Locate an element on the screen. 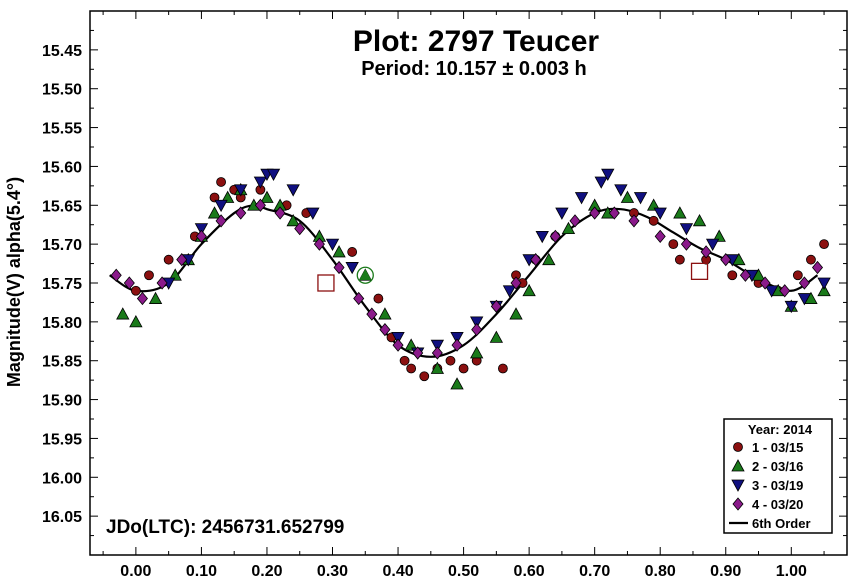 This screenshot has height=588, width=861. y-tick-label: 15.85 is located at coordinates (62, 362).